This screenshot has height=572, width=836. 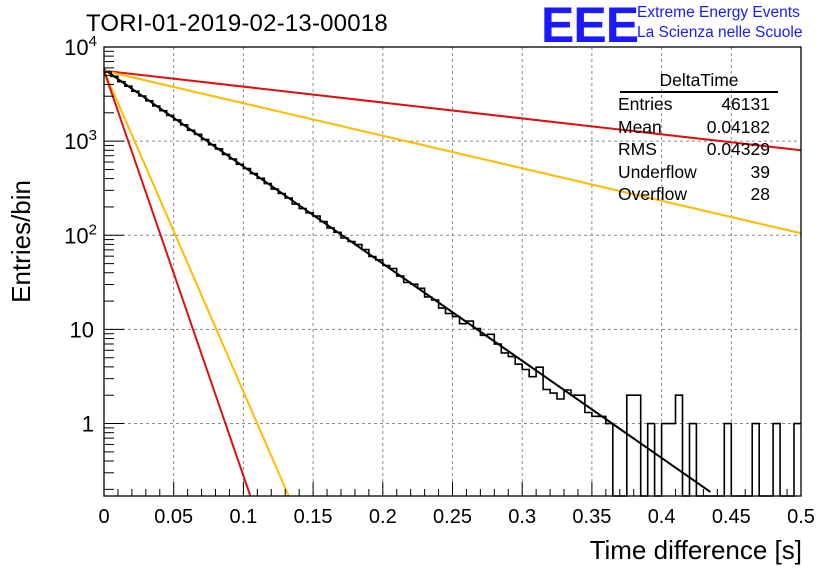 What do you see at coordinates (591, 517) in the screenshot?
I see `x-tick-label: 0.35` at bounding box center [591, 517].